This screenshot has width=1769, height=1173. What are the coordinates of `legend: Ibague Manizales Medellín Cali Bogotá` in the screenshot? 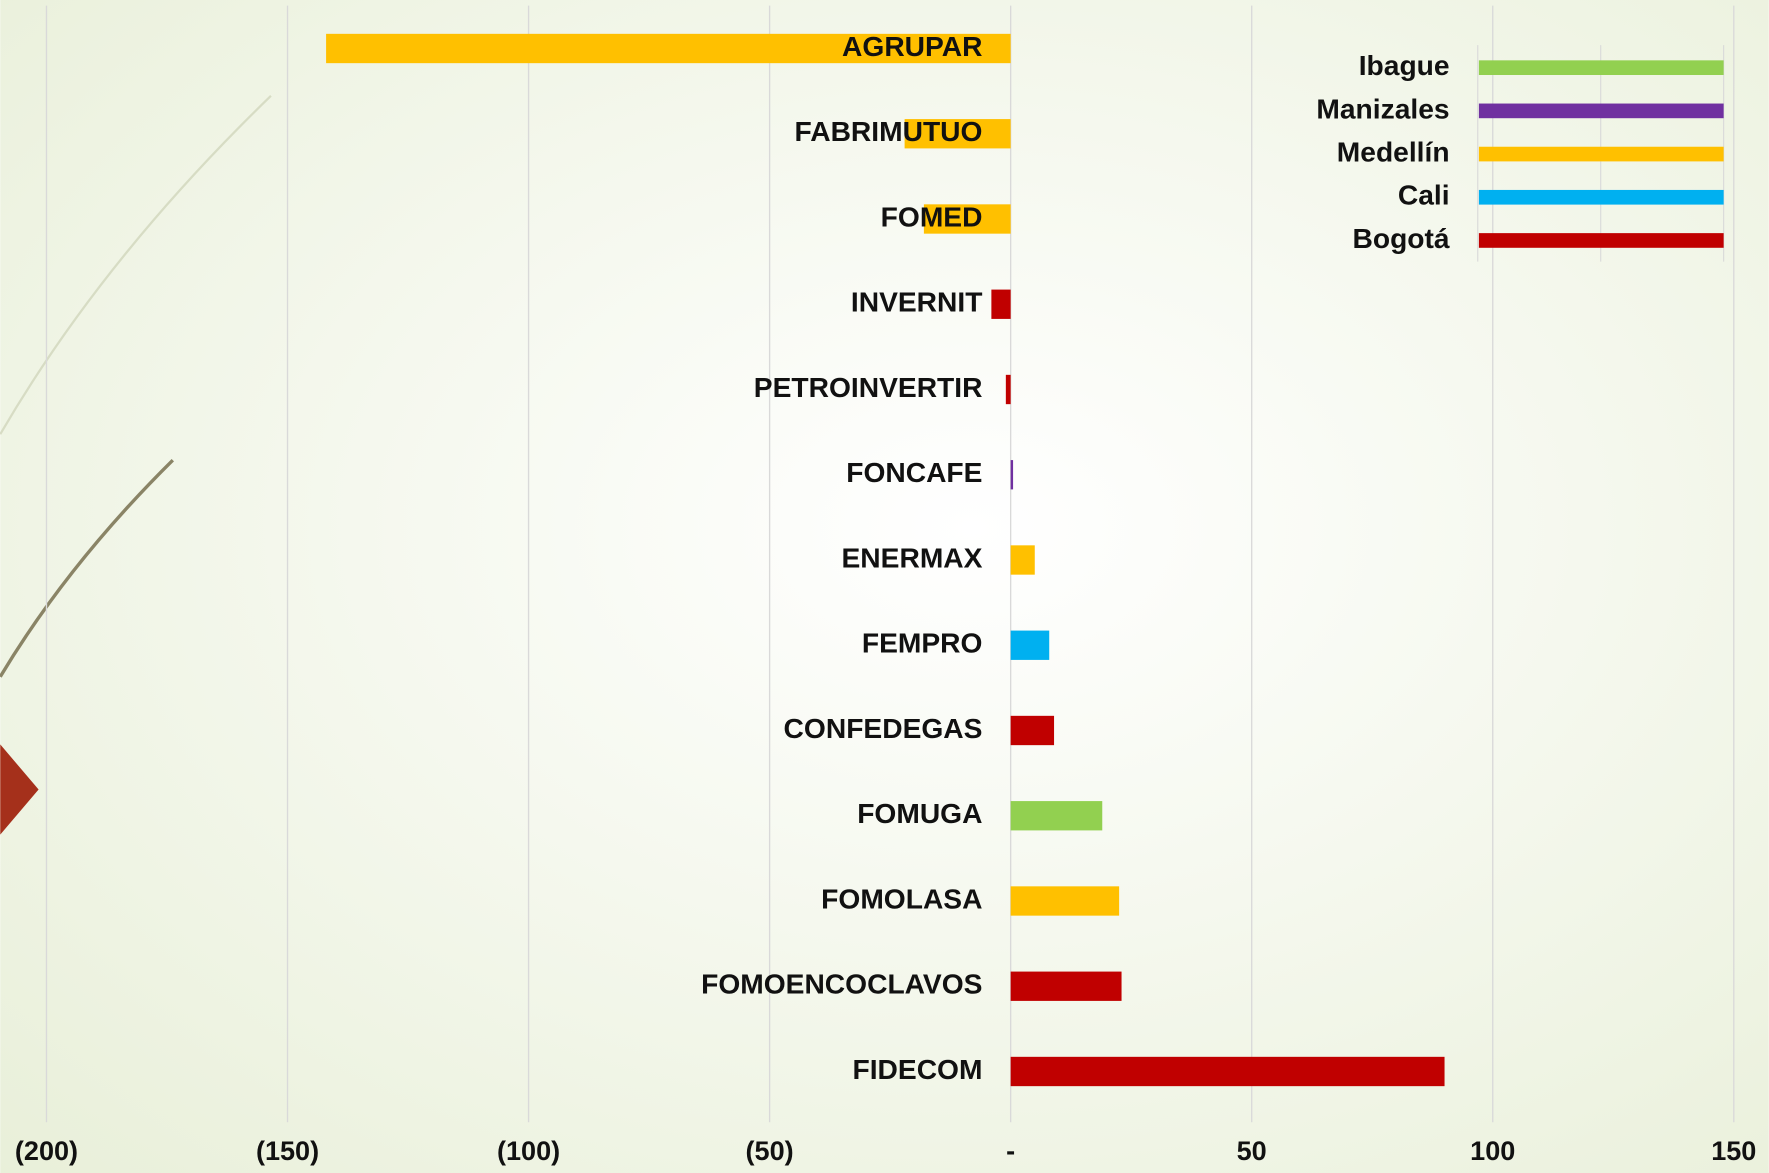 It's located at (1520, 153).